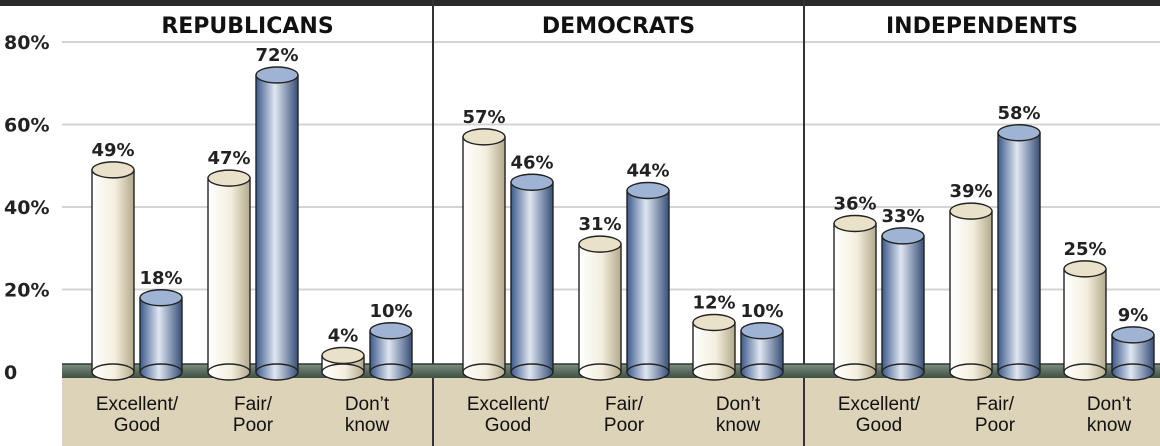 This screenshot has height=446, width=1160. What do you see at coordinates (276, 55) in the screenshot?
I see `data-label: 72%` at bounding box center [276, 55].